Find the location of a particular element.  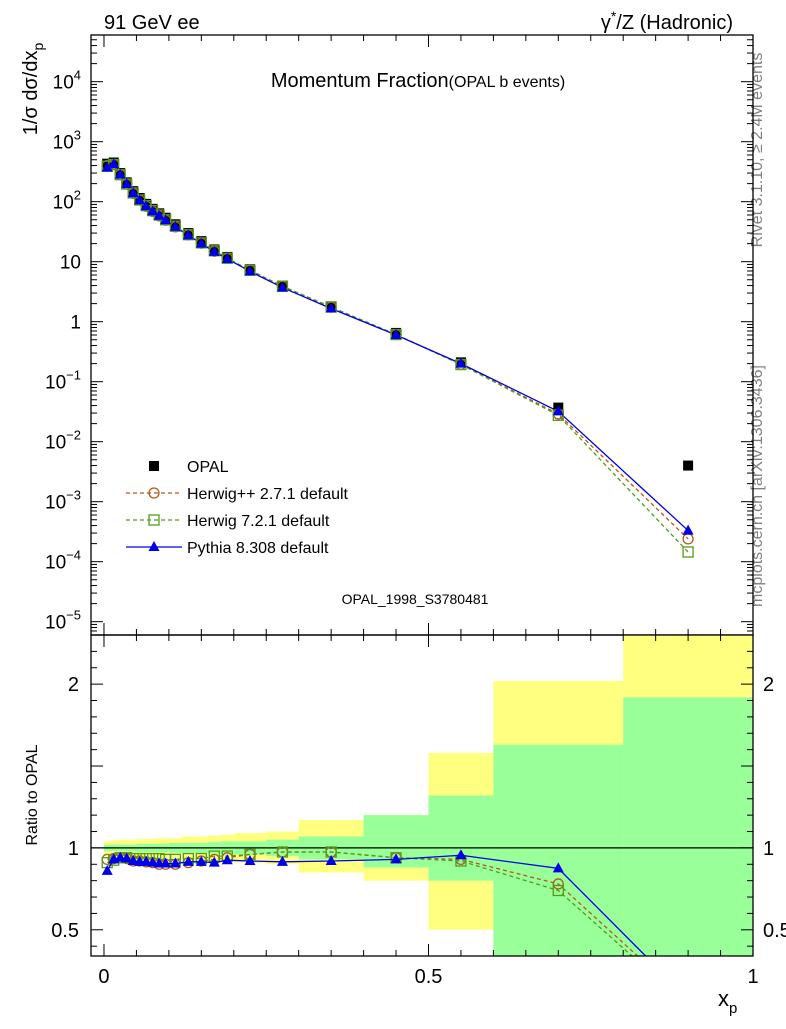

x-tick-label: 0.5 is located at coordinates (429, 977).